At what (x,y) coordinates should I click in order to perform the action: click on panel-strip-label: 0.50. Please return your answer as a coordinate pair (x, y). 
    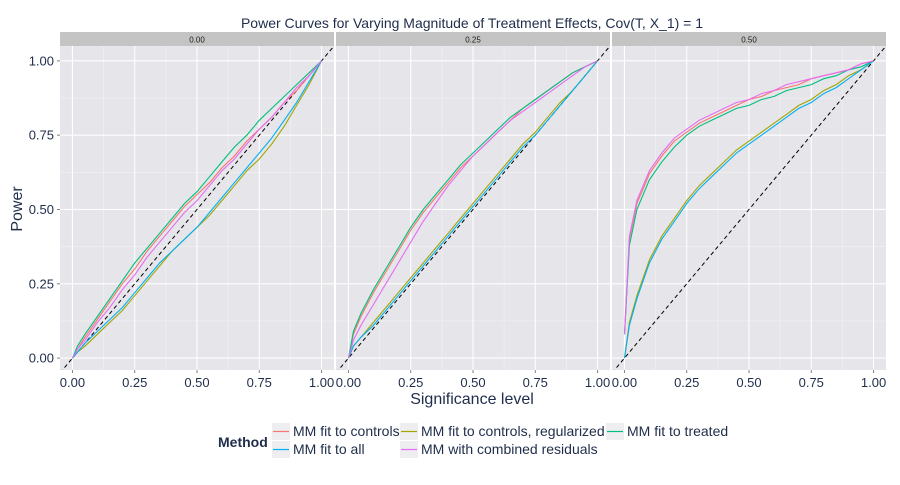
    Looking at the image, I should click on (749, 40).